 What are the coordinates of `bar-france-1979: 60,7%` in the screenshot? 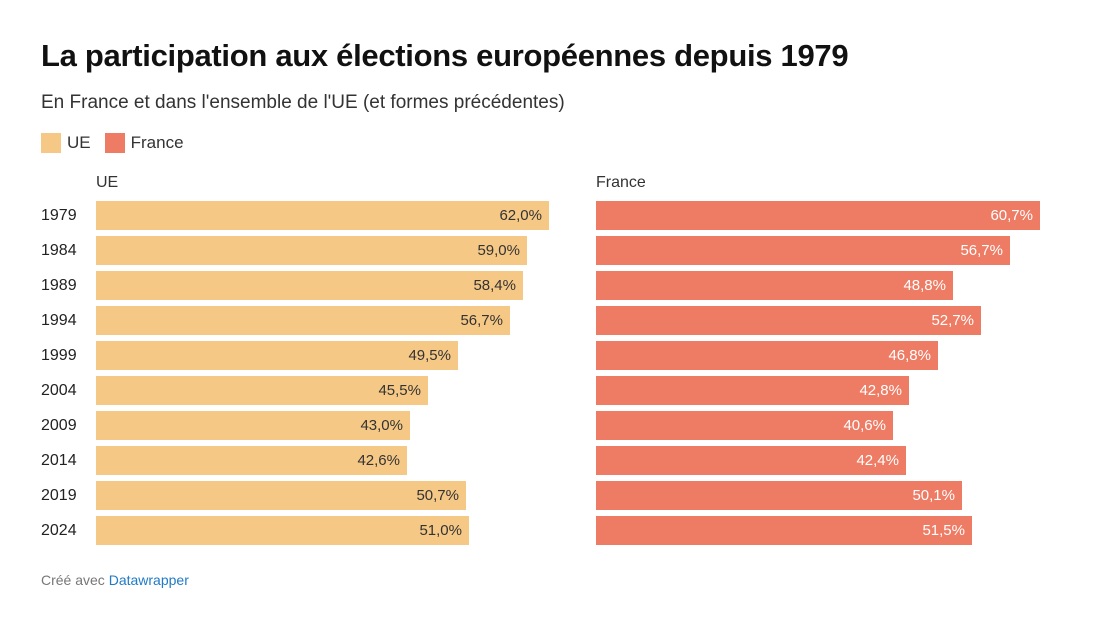 It's located at (818, 215).